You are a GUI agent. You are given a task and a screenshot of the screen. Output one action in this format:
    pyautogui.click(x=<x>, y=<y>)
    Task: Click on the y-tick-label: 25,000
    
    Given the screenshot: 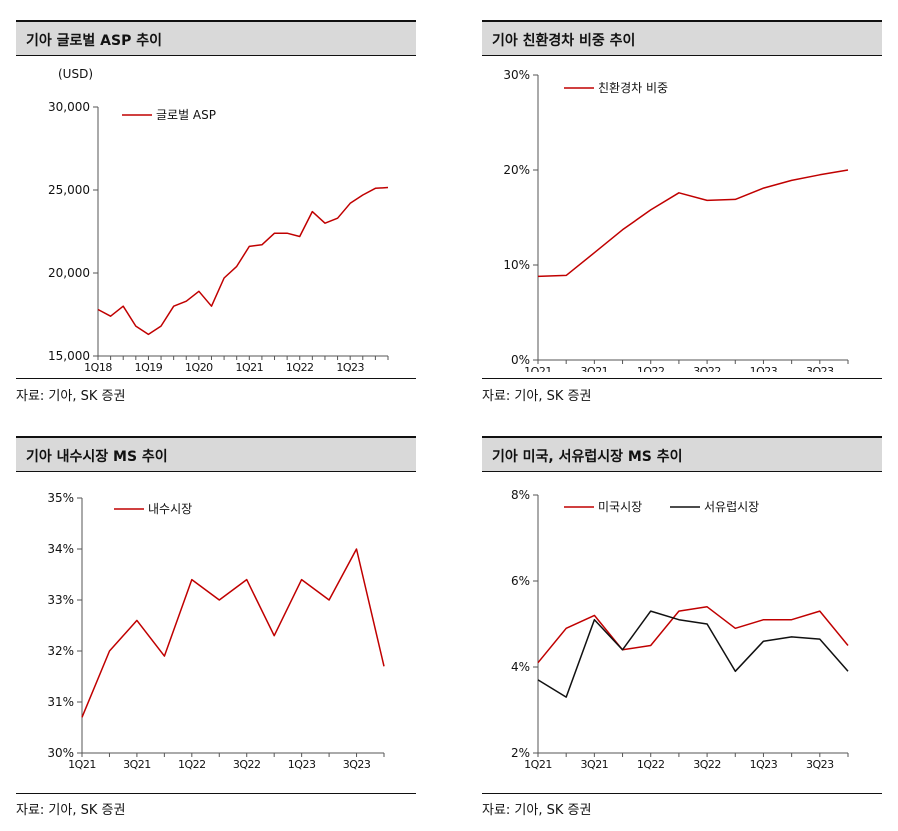 What is the action you would take?
    pyautogui.click(x=69, y=190)
    